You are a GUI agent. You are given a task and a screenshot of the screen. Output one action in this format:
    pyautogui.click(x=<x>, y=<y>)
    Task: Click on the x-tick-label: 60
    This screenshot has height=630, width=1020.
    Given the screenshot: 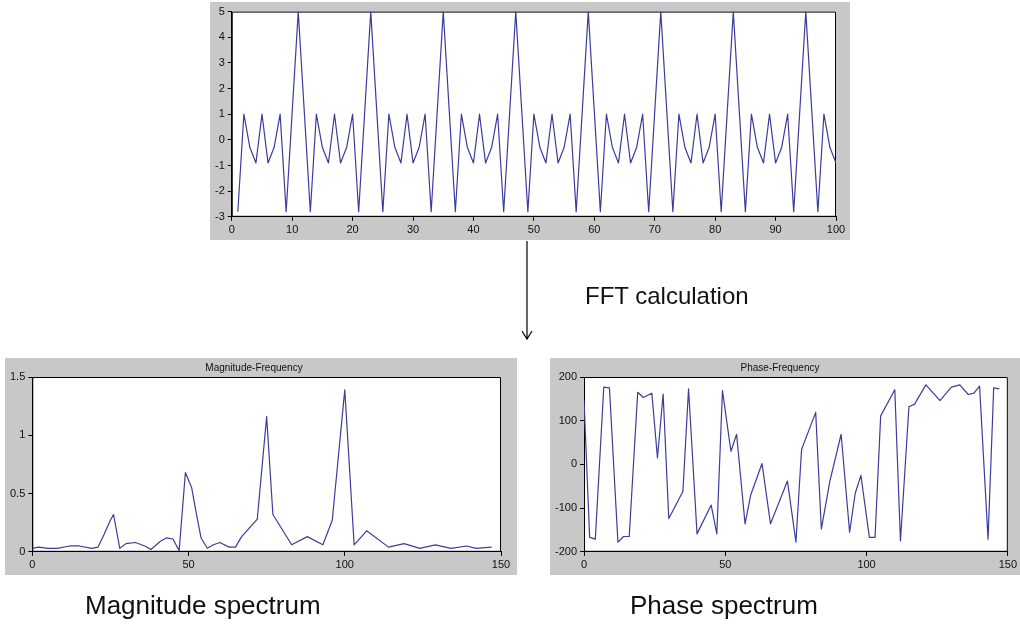 What is the action you would take?
    pyautogui.click(x=594, y=229)
    